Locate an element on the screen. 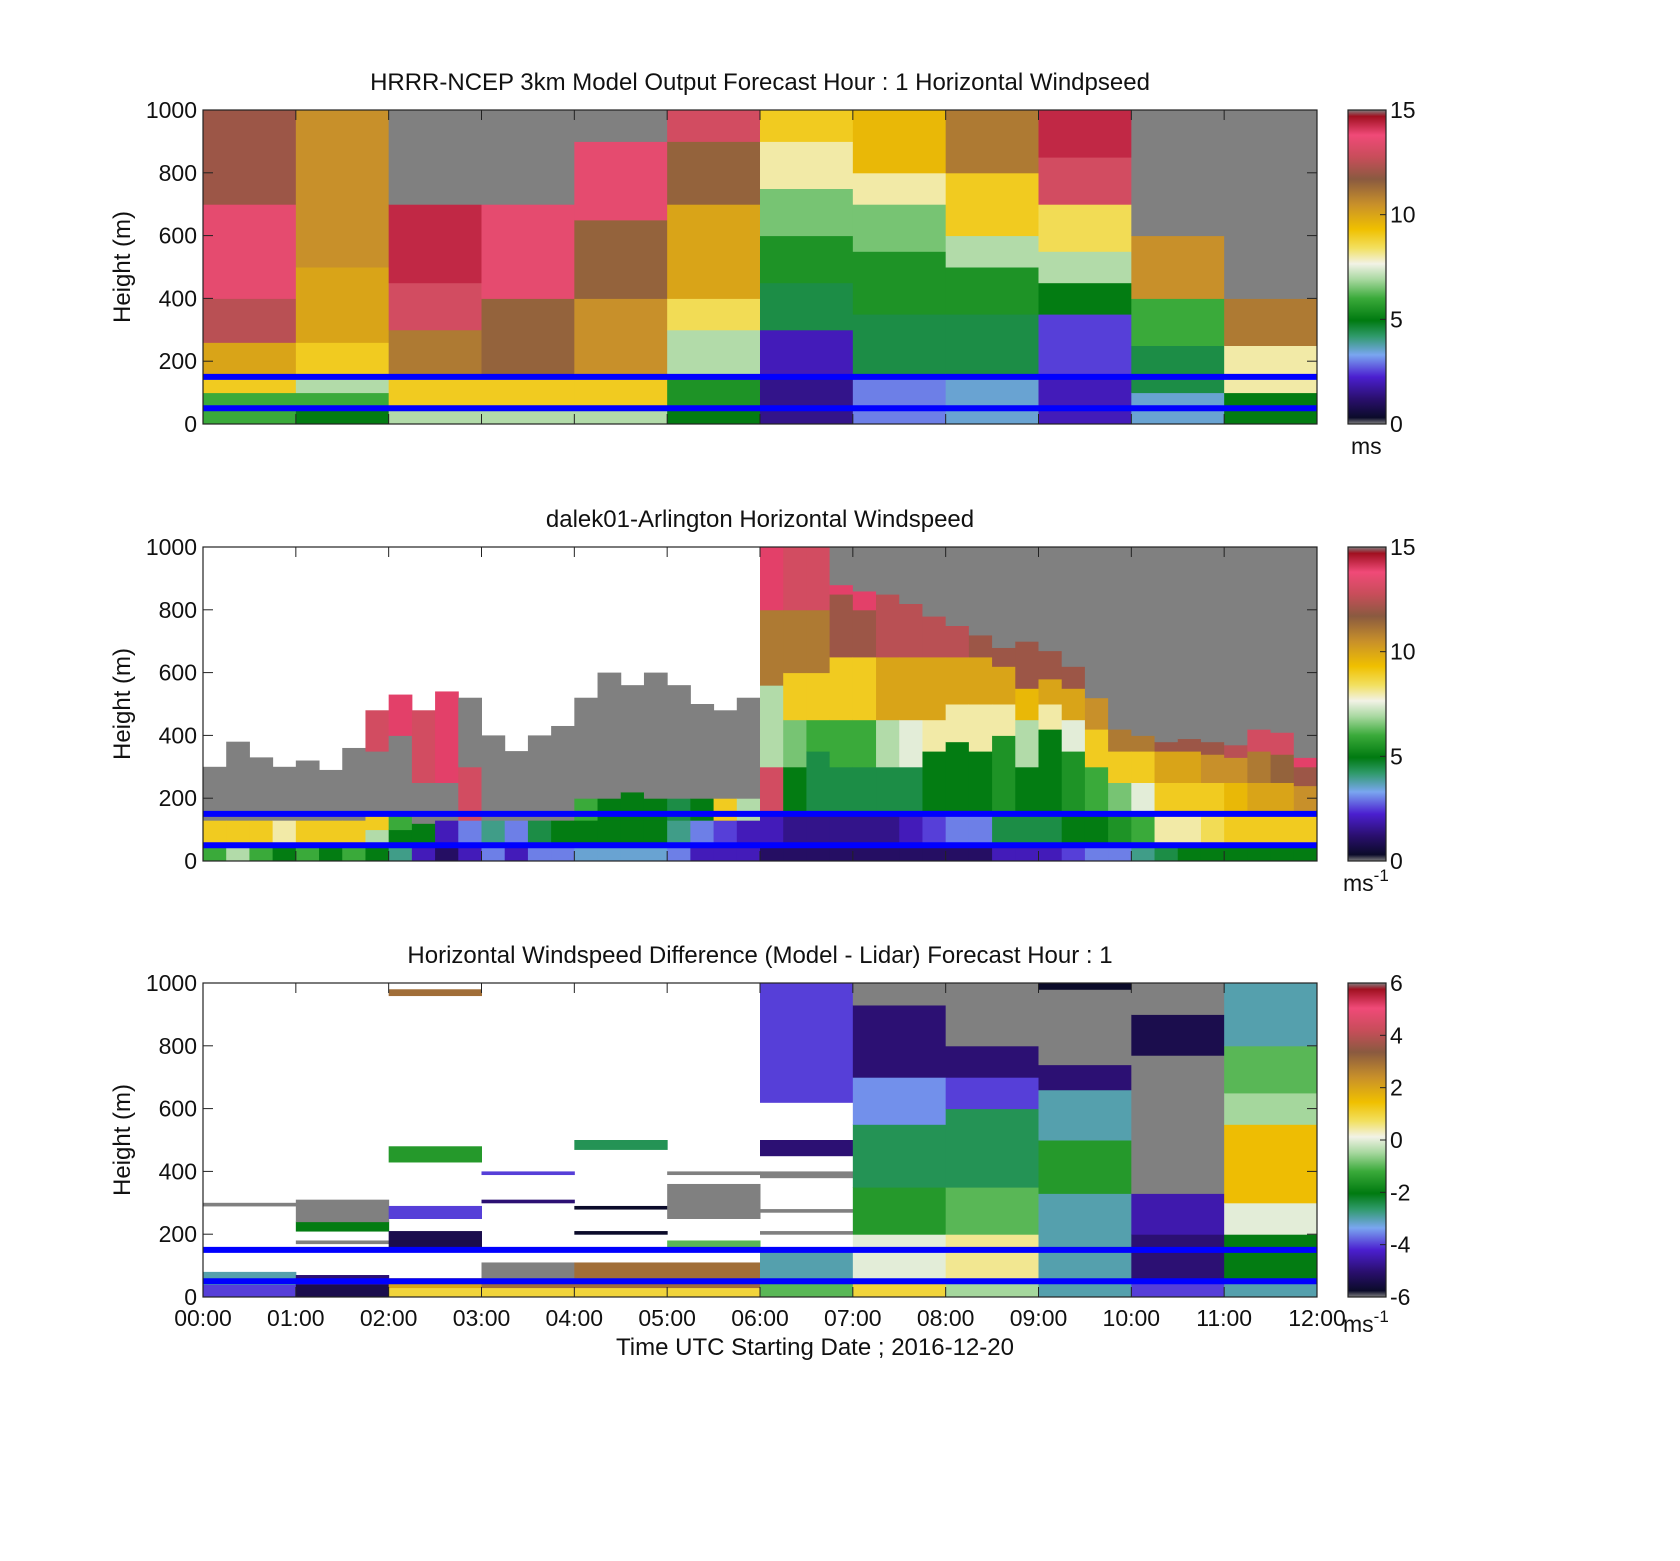 The image size is (1680, 1561). y-tick-label: 800 is located at coordinates (178, 173).